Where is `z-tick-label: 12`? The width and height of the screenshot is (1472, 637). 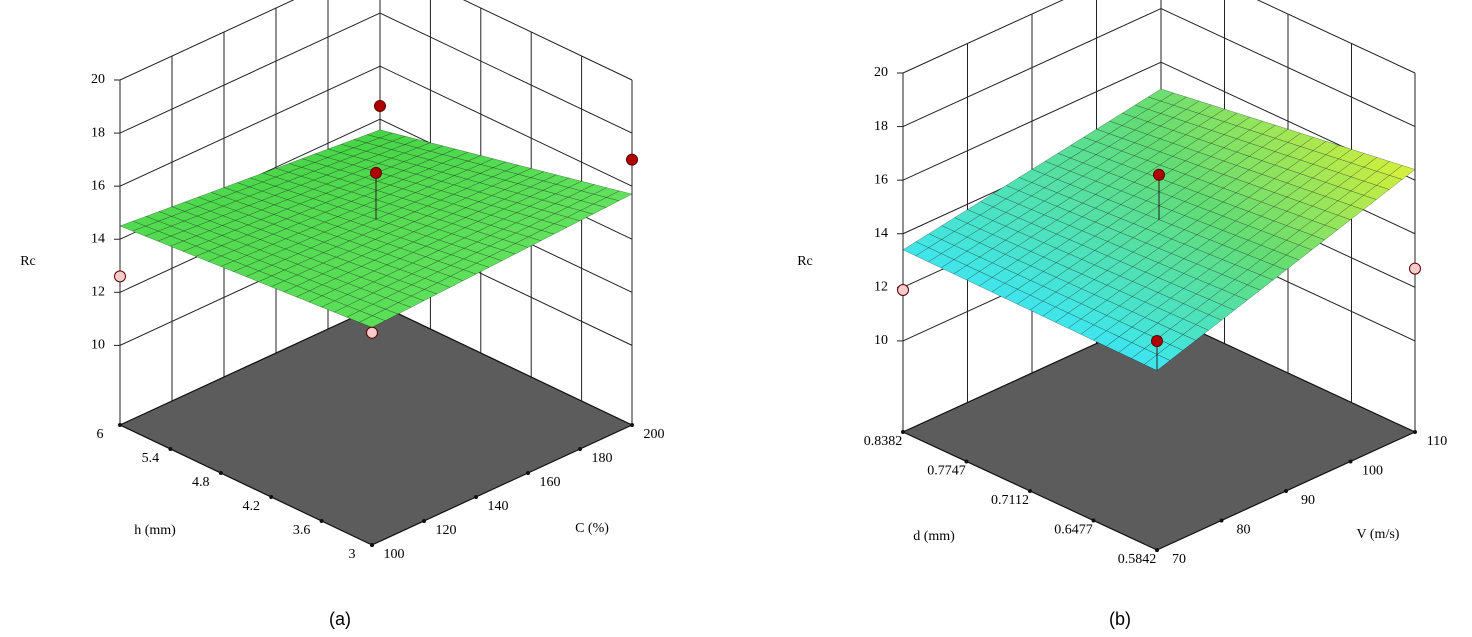 z-tick-label: 12 is located at coordinates (98, 292).